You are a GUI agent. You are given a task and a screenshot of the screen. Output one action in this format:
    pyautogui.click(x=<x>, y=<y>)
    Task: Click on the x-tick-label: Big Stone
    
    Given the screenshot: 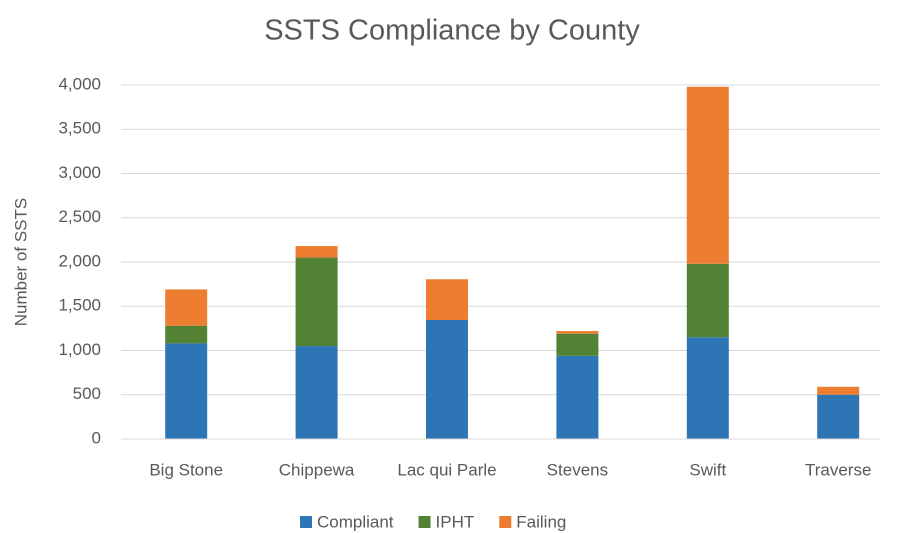 What is the action you would take?
    pyautogui.click(x=186, y=469)
    